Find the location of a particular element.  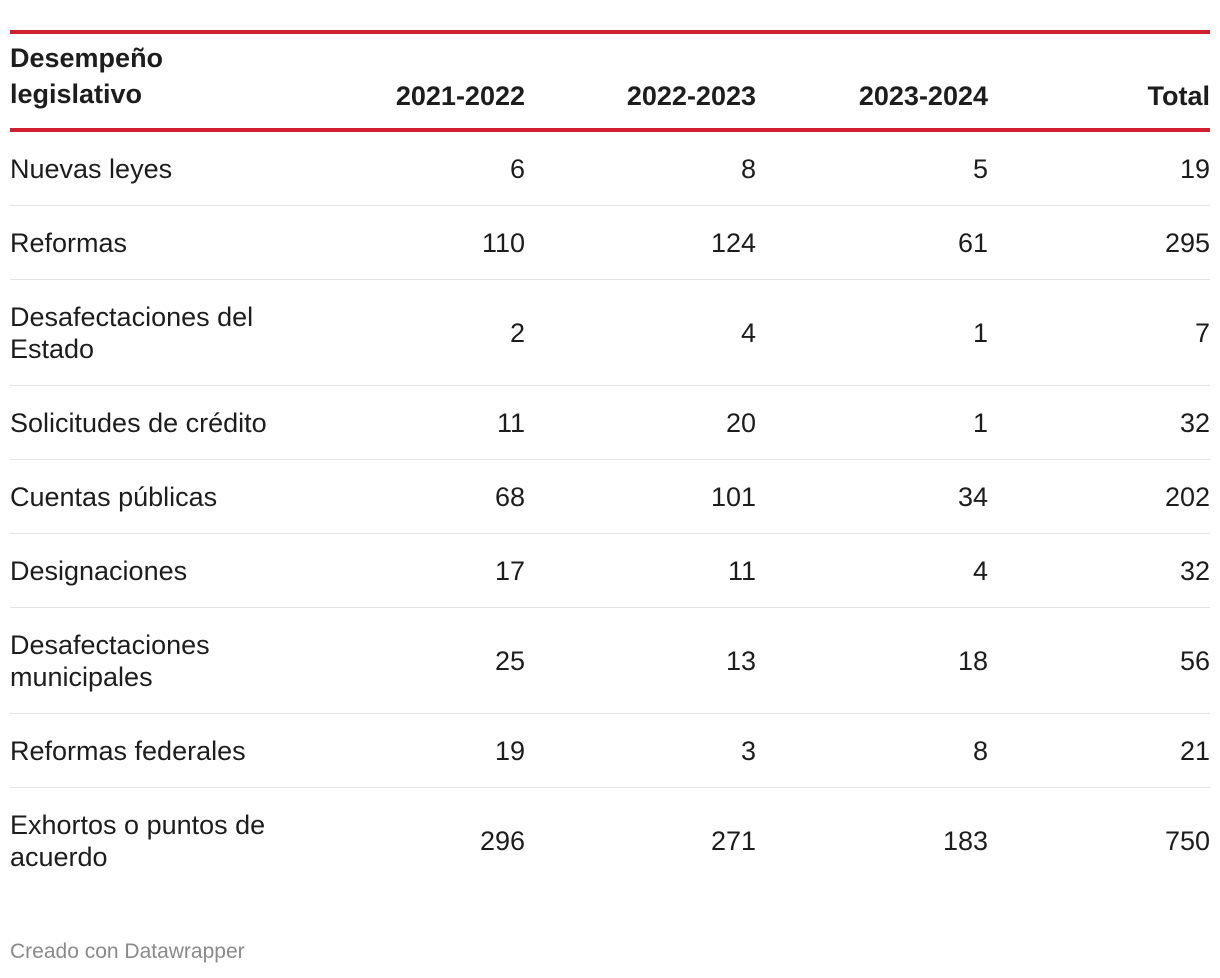

value-cell: 101 is located at coordinates (733, 496).